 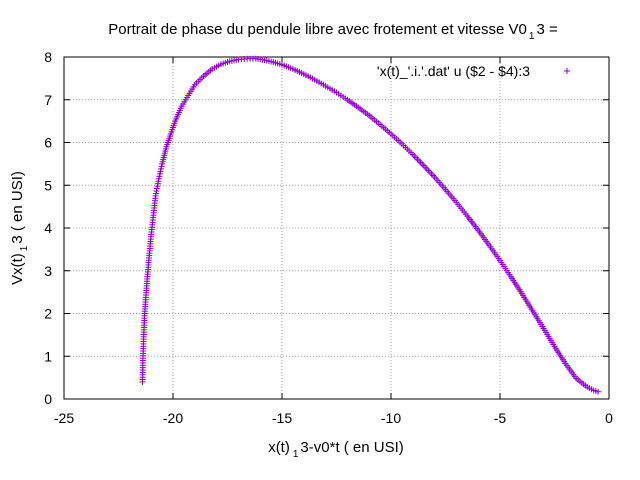 I want to click on legend: 'x(t)_'.i.'.dat' u ($2 - $4):3, so click(x=473, y=71).